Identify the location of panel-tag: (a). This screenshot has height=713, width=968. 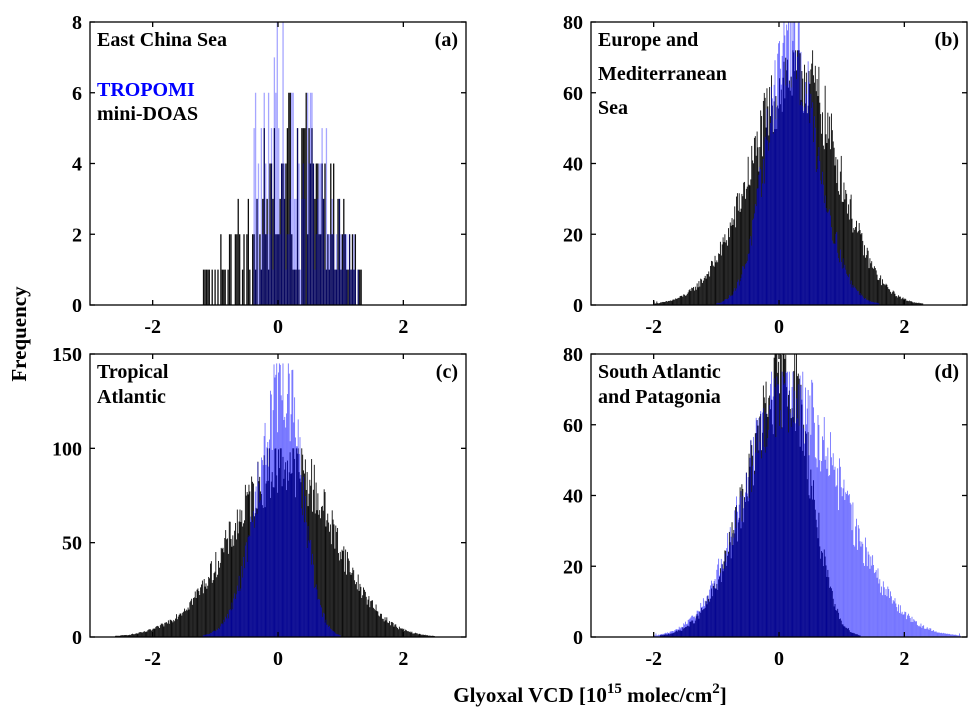
(446, 40).